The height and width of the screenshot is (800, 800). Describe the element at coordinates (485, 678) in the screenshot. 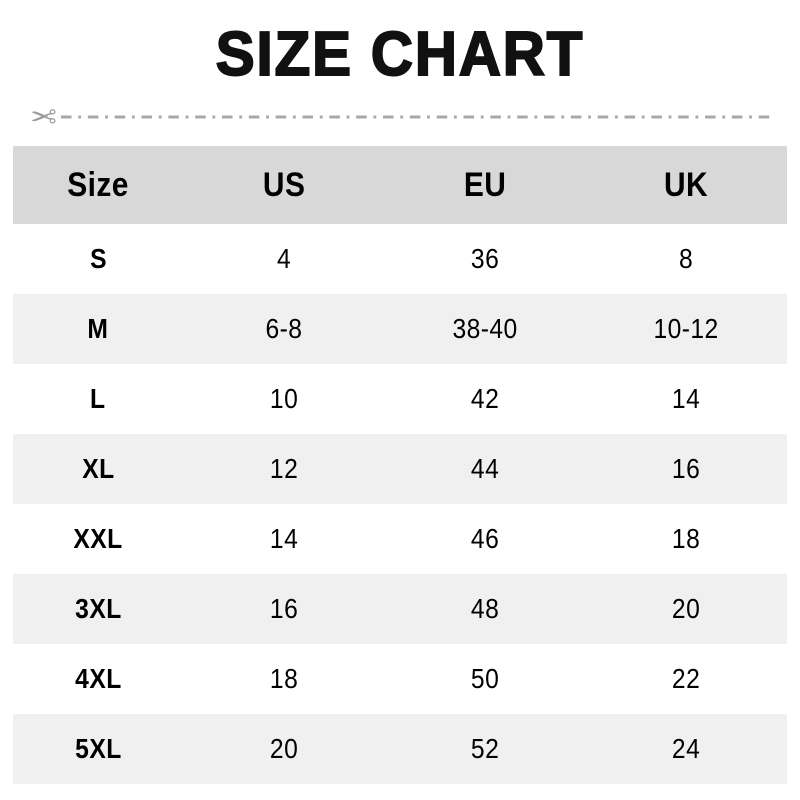

I see `eu-value: 50` at that location.